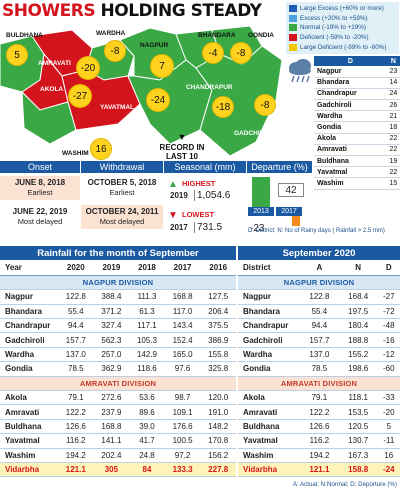 This screenshot has height=494, width=400. What do you see at coordinates (29, 398) in the screenshot?
I see `district-name: Akola` at bounding box center [29, 398].